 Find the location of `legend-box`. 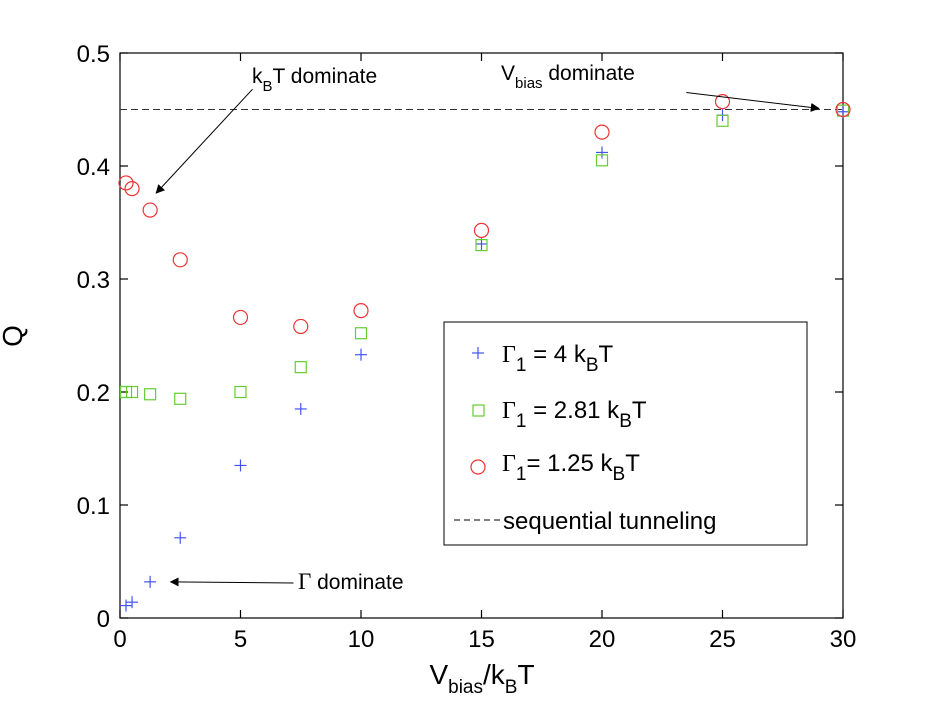

legend-box is located at coordinates (625, 433).